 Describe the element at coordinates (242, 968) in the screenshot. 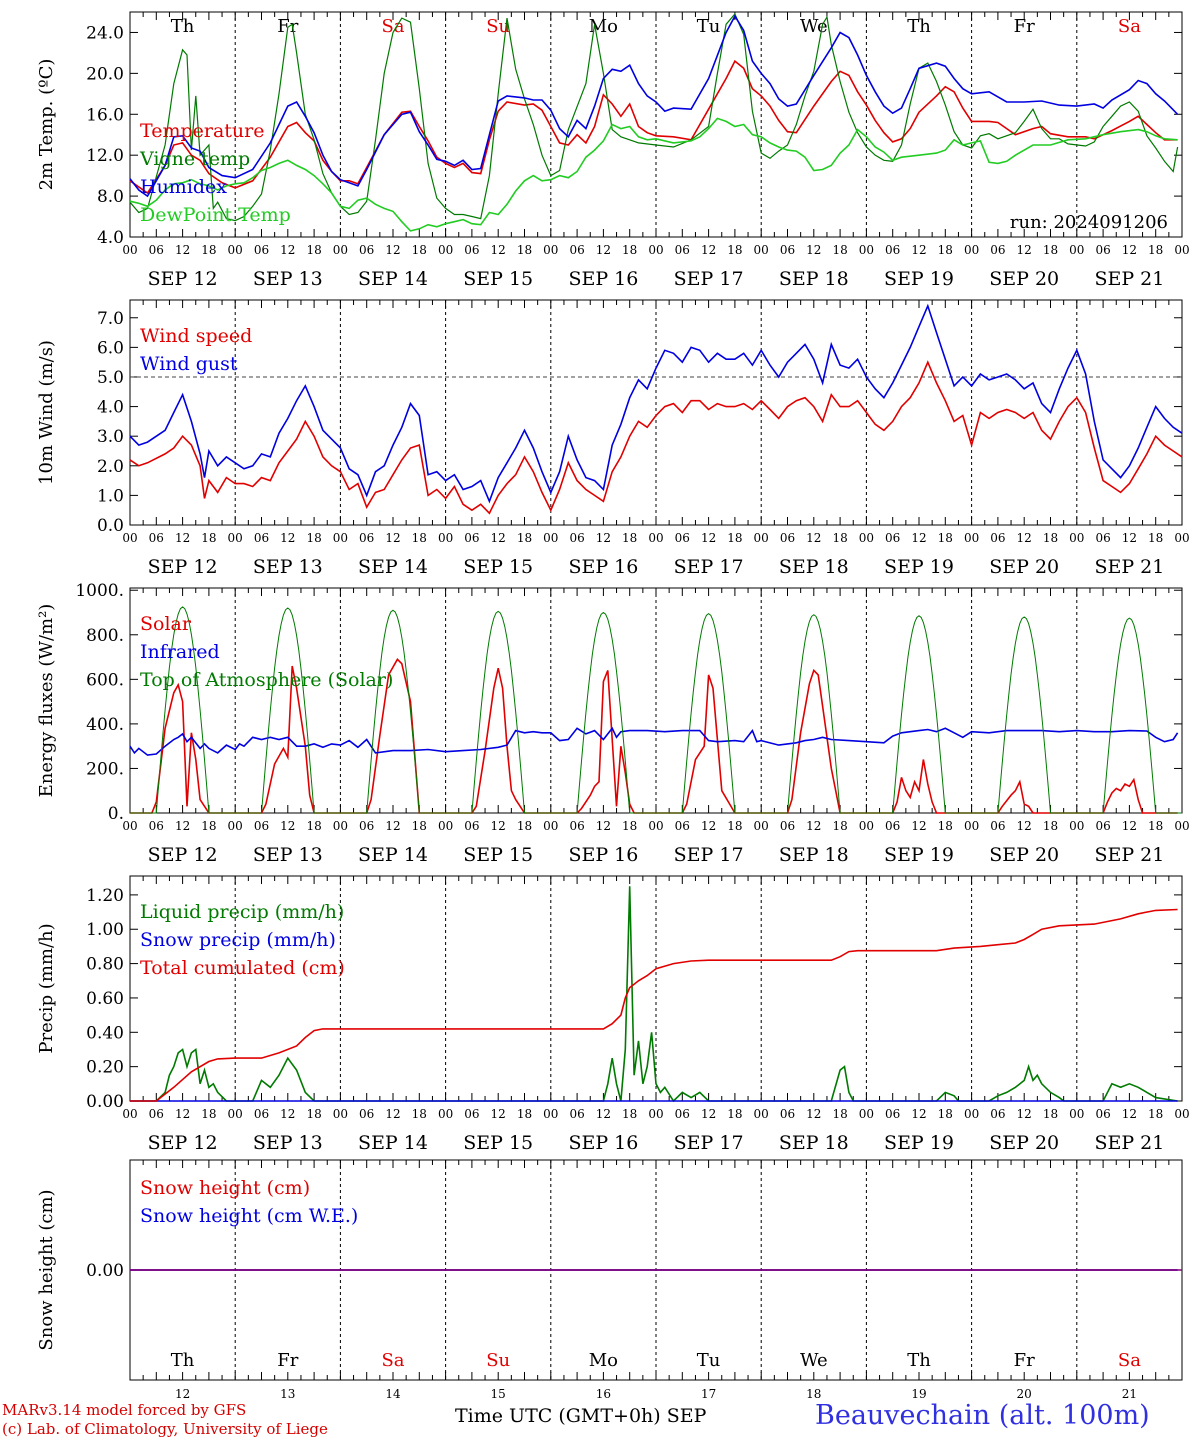

I see `legend-entry: Total cumulated (cm)` at that location.